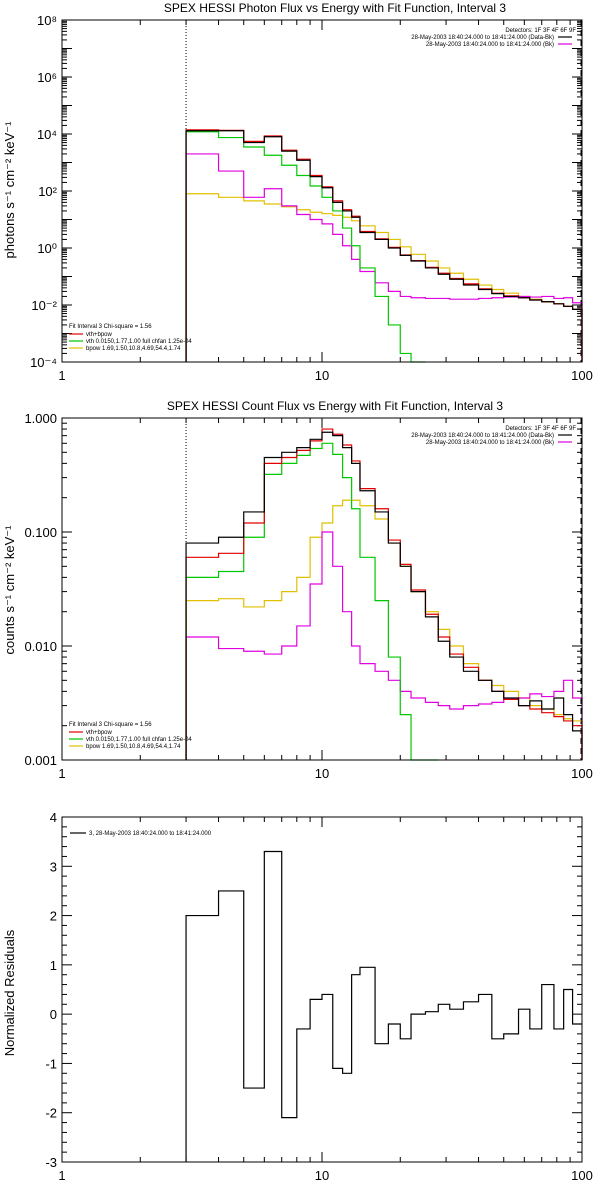  I want to click on count-flux-legend-header: Fit Interval 3 Chi-square = 1.56, so click(110, 725).